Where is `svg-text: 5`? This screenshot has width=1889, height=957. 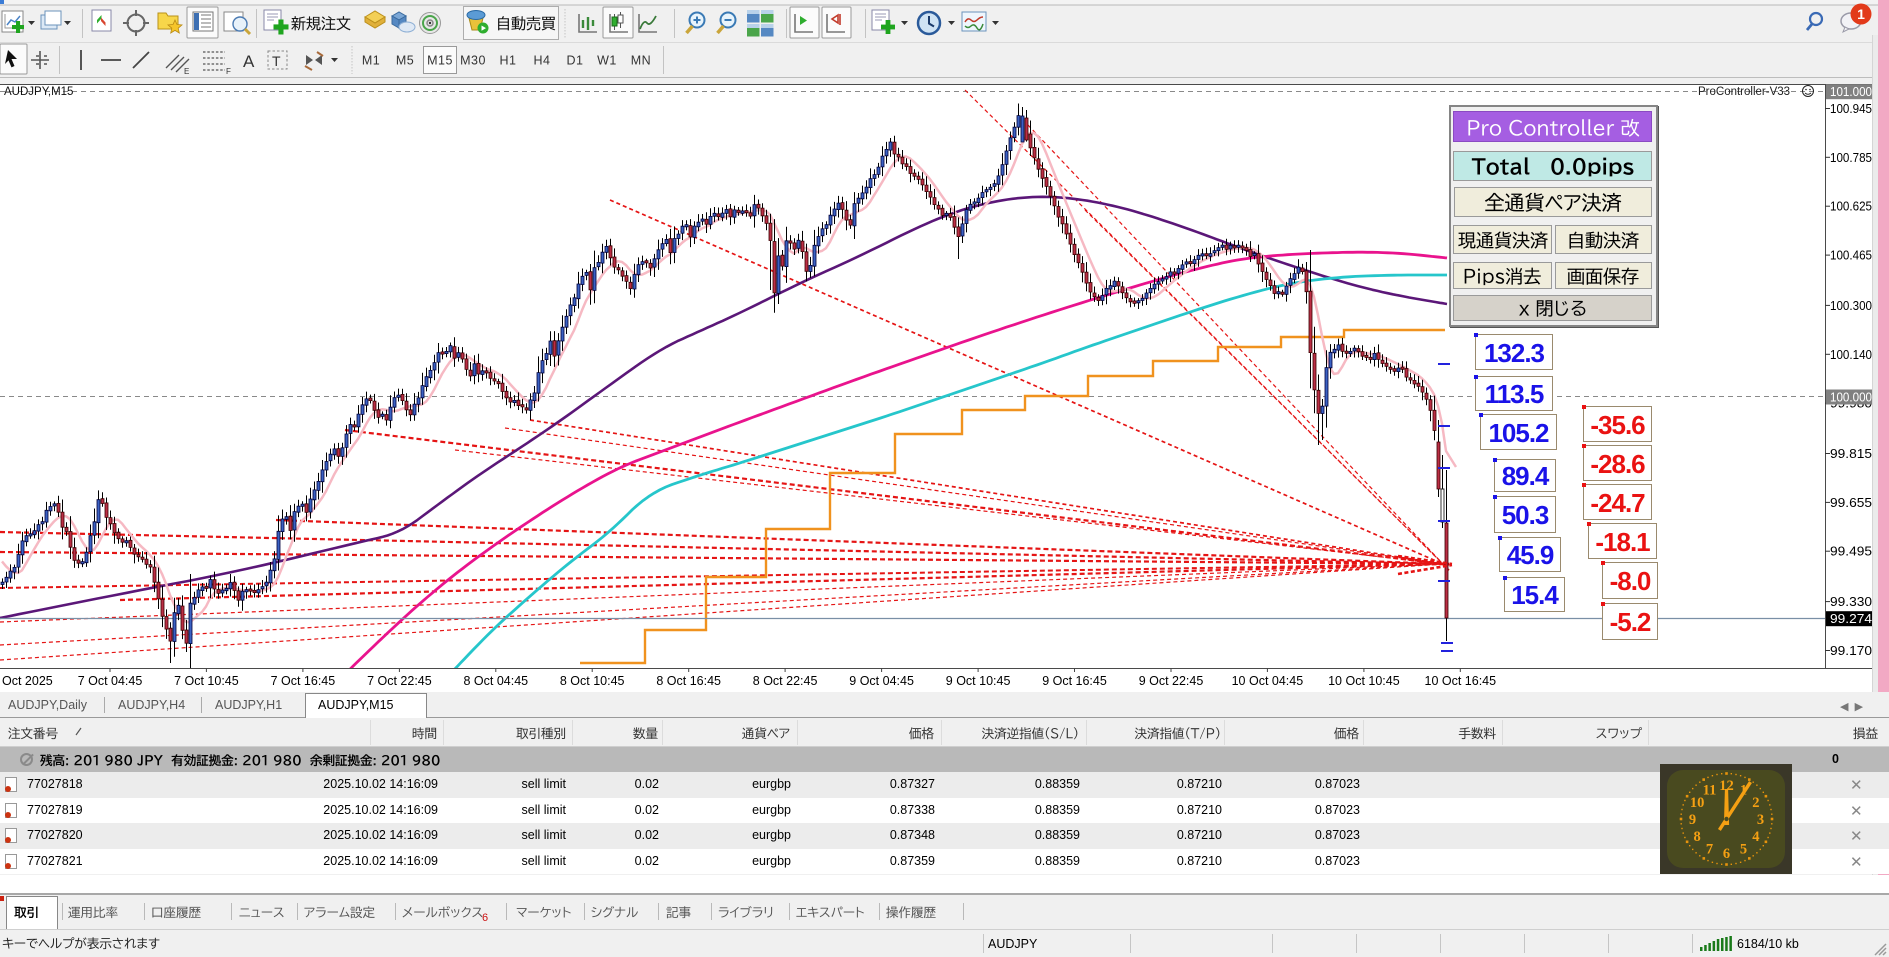 svg-text: 5 is located at coordinates (1743, 849).